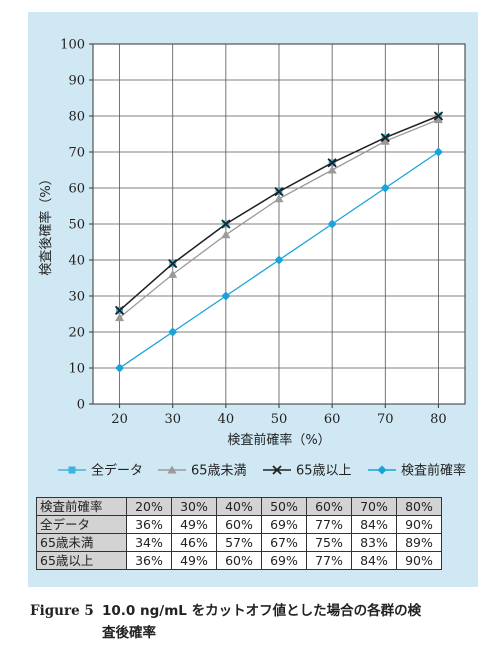 This screenshot has height=653, width=502. What do you see at coordinates (76, 333) in the screenshot?
I see `y-tick-label: 20` at bounding box center [76, 333].